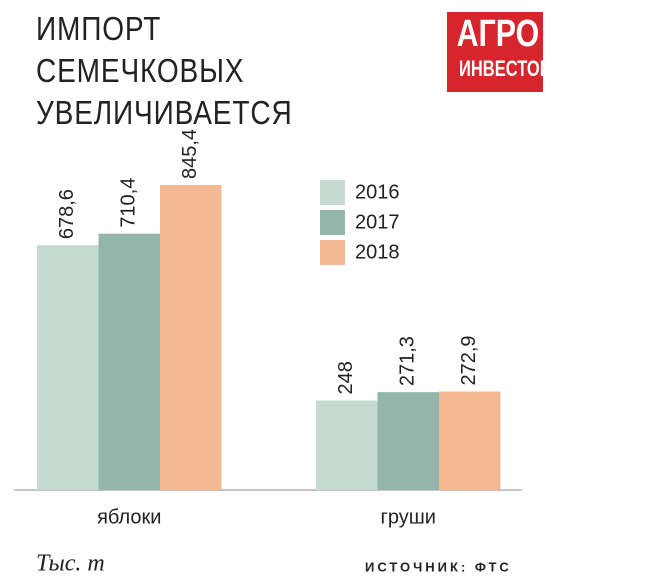  I want to click on legend-label: 2016, so click(377, 192).